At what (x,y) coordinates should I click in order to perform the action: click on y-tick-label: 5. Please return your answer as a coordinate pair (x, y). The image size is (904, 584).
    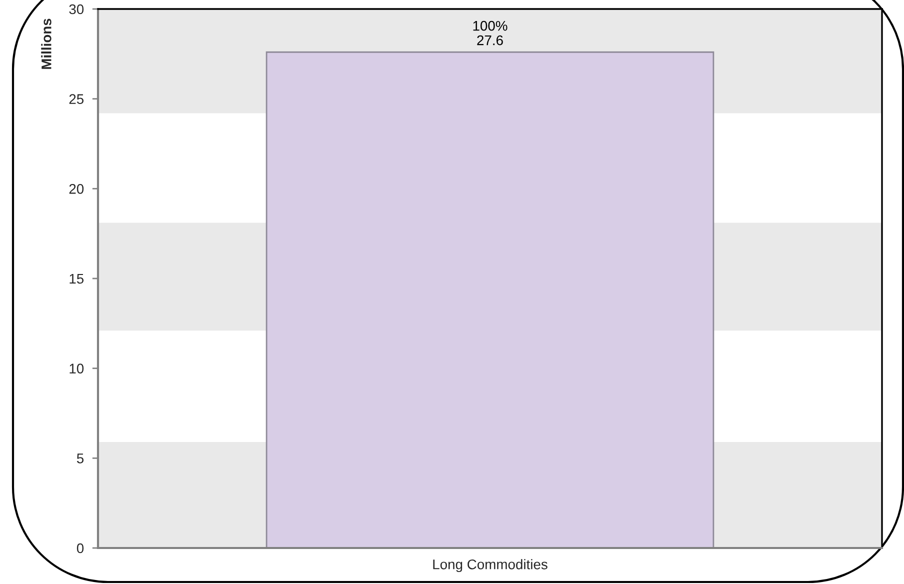
    Looking at the image, I should click on (80, 459).